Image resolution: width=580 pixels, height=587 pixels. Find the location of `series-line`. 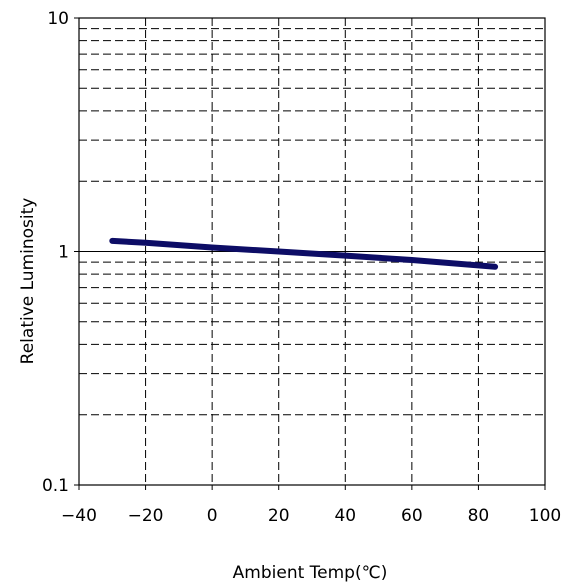

series-line is located at coordinates (304, 253).